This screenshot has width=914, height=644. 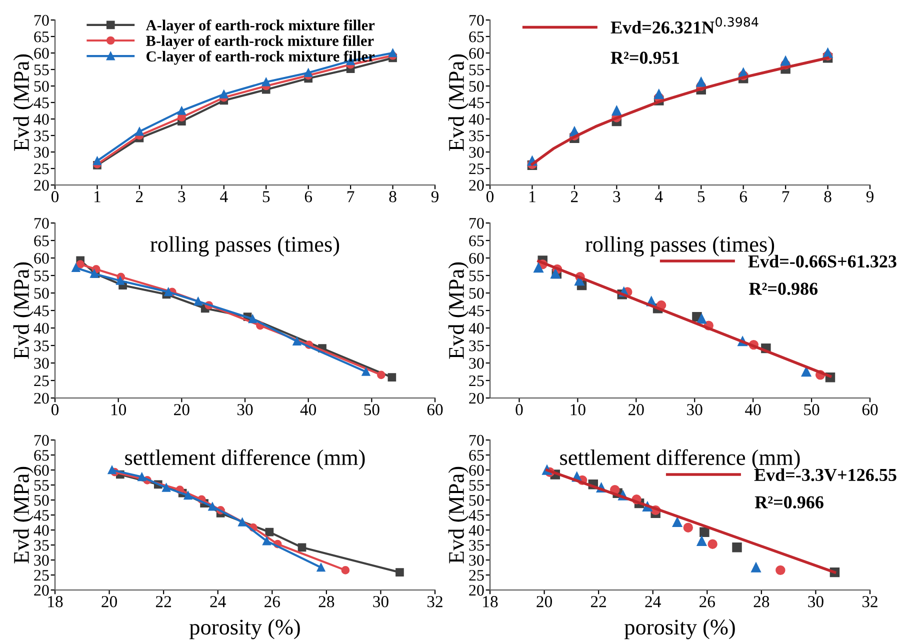 I want to click on x-tick-label: 2, so click(x=139, y=196).